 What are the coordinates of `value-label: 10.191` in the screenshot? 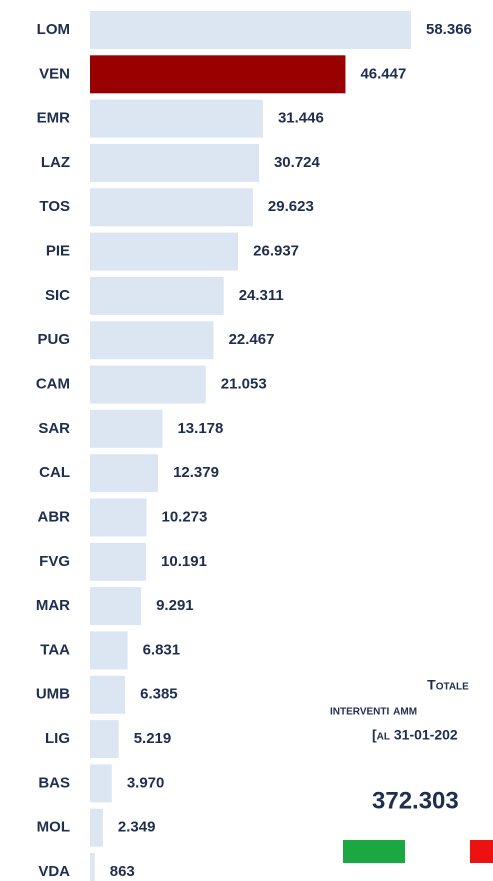 It's located at (184, 561).